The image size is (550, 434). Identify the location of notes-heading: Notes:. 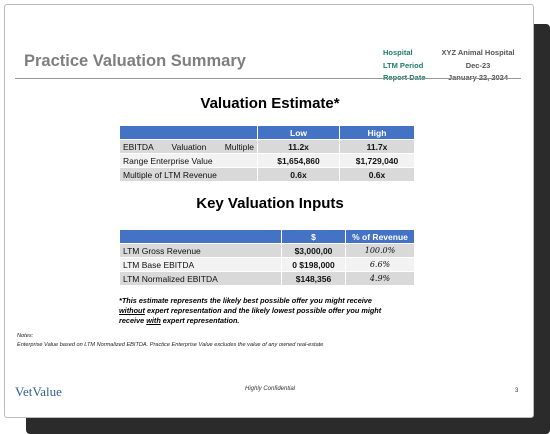
(25, 336).